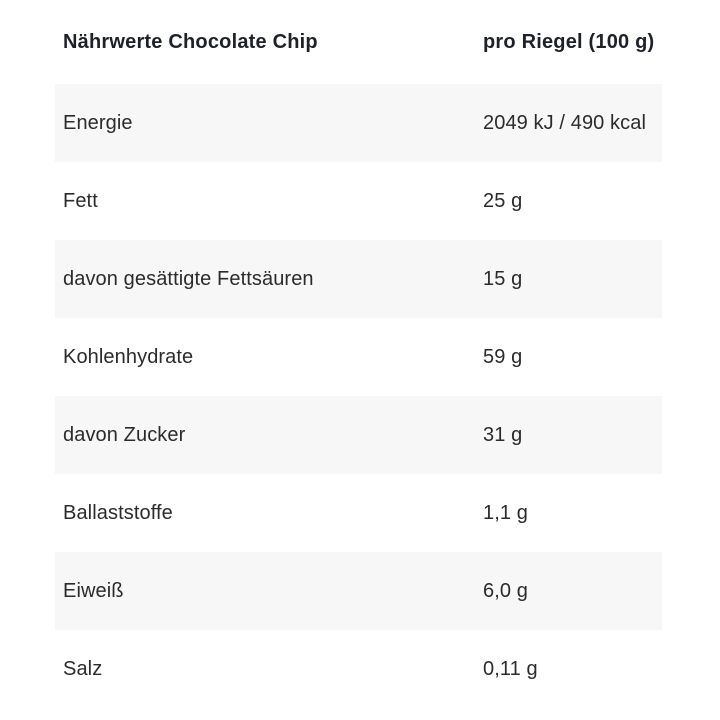 The width and height of the screenshot is (720, 720). What do you see at coordinates (80, 200) in the screenshot?
I see `row-label: Fett` at bounding box center [80, 200].